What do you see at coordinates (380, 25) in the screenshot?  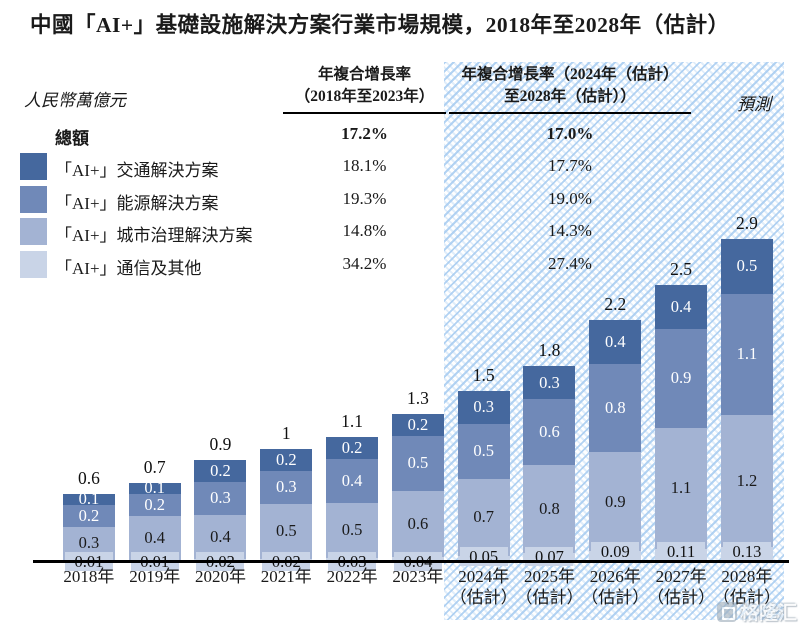 I see `chart-title: 中國「AI+」基礎設施解決方案行業市場規模，2018年至2028年（估計）` at bounding box center [380, 25].